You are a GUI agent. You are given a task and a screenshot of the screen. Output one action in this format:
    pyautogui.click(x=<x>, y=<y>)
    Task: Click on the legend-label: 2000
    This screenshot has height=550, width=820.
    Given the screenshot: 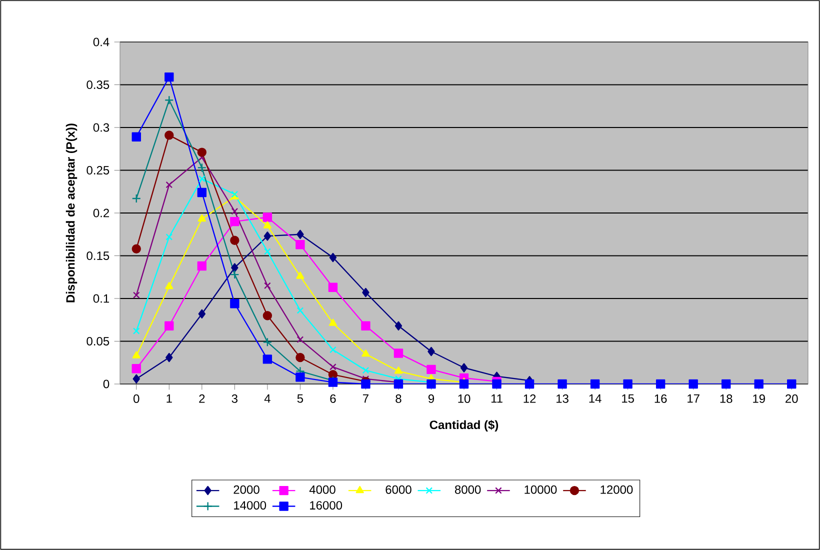 What is the action you would take?
    pyautogui.click(x=247, y=489)
    